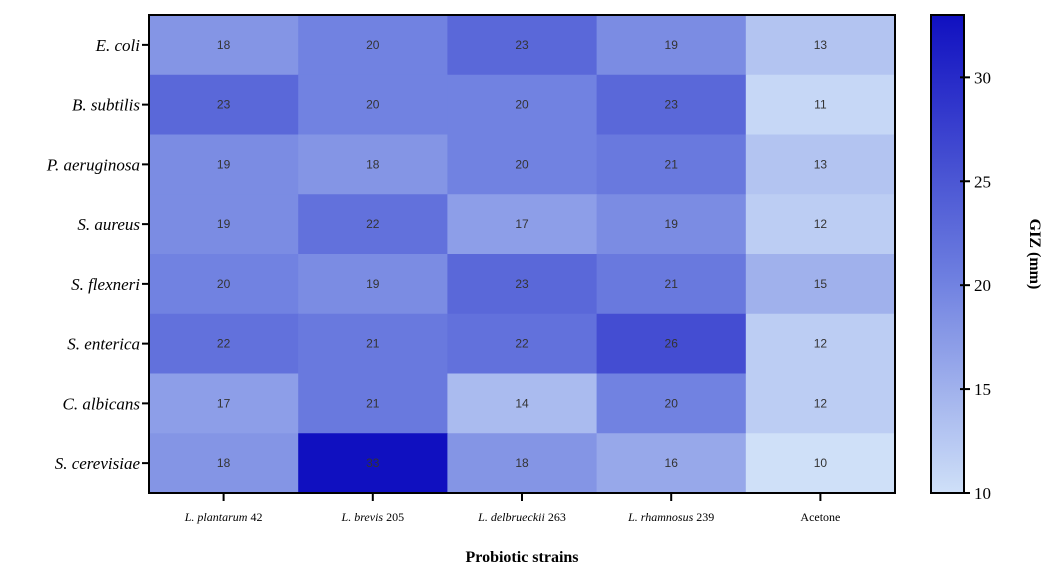 The width and height of the screenshot is (1041, 565). I want to click on cell-value-label: 26, so click(672, 344).